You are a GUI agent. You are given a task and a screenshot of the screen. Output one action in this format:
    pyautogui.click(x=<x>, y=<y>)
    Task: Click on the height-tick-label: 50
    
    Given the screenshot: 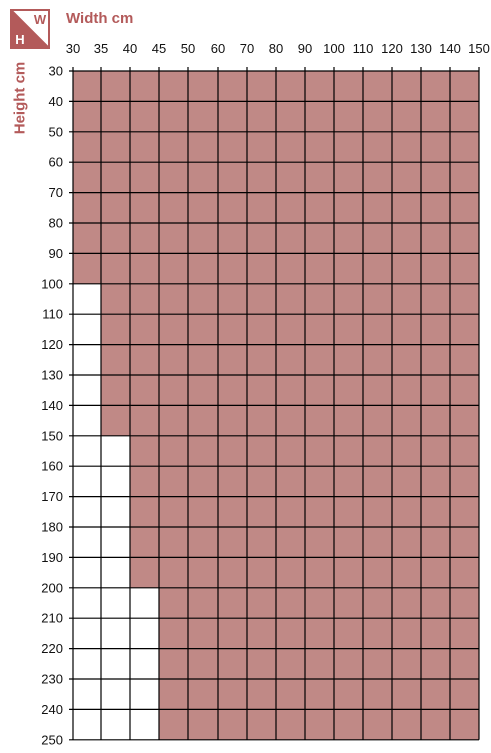 What is the action you would take?
    pyautogui.click(x=56, y=131)
    